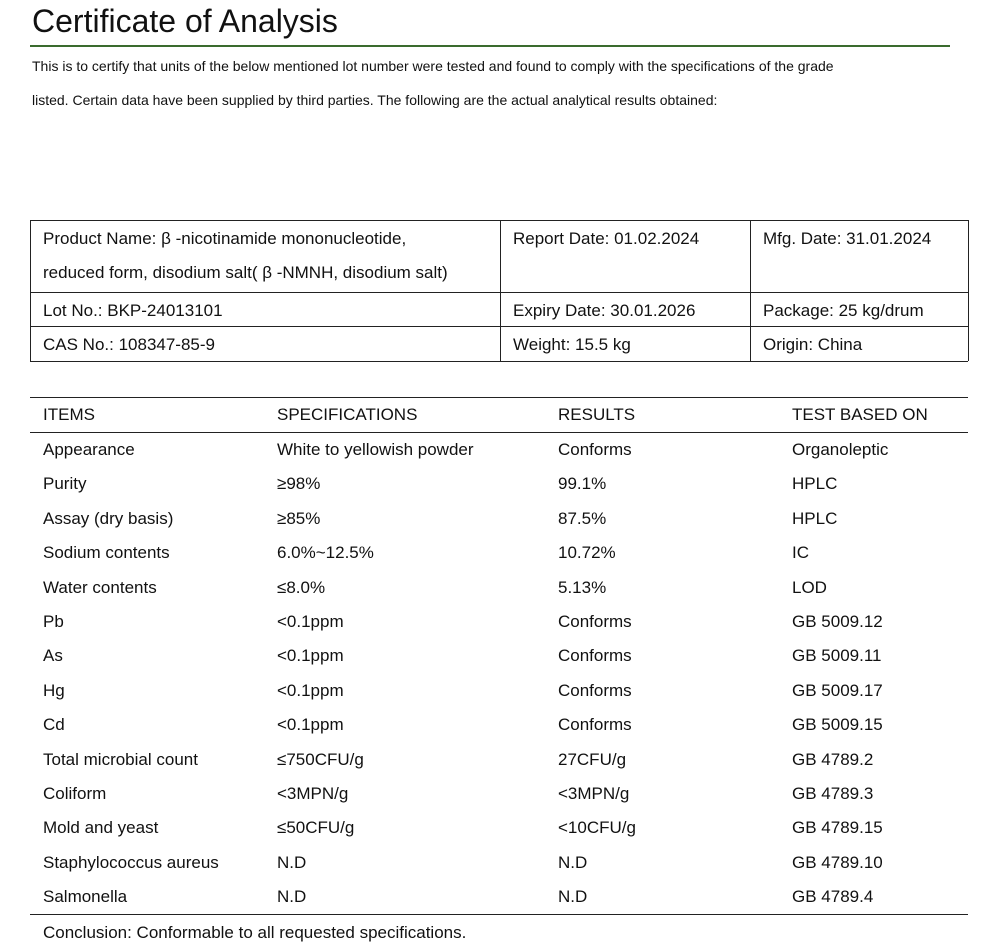  I want to click on table-cell: ≤8.0%, so click(301, 587).